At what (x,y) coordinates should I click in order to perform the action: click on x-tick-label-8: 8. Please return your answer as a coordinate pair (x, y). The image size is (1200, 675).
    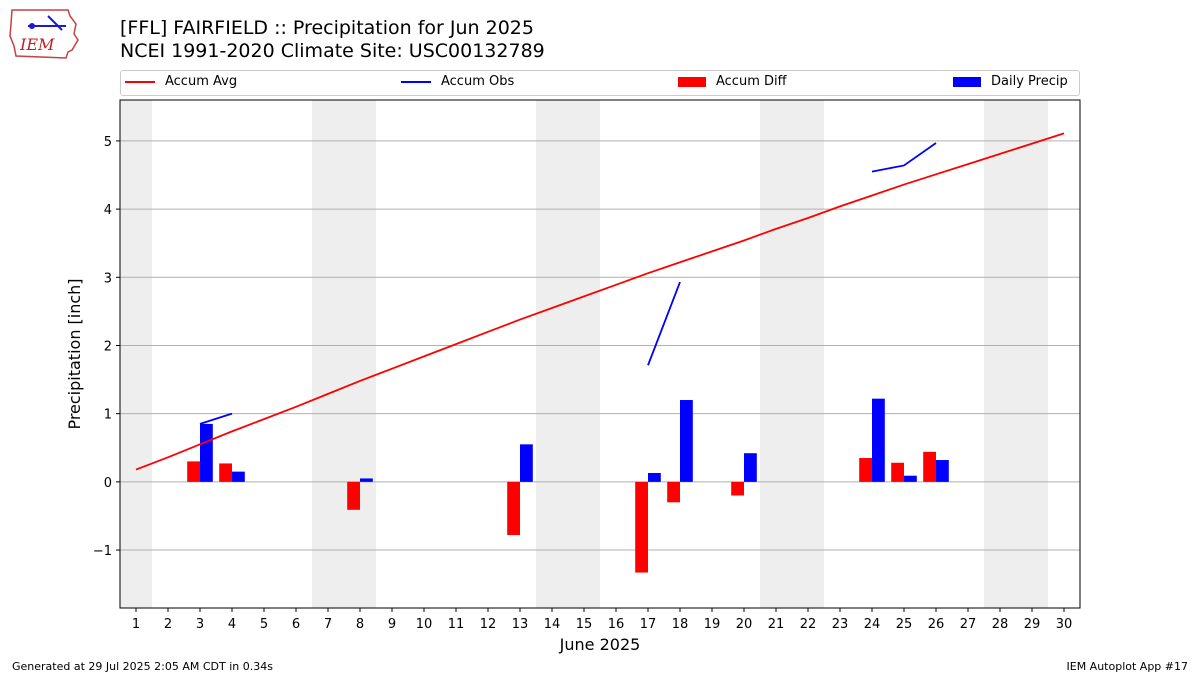
    Looking at the image, I should click on (360, 624).